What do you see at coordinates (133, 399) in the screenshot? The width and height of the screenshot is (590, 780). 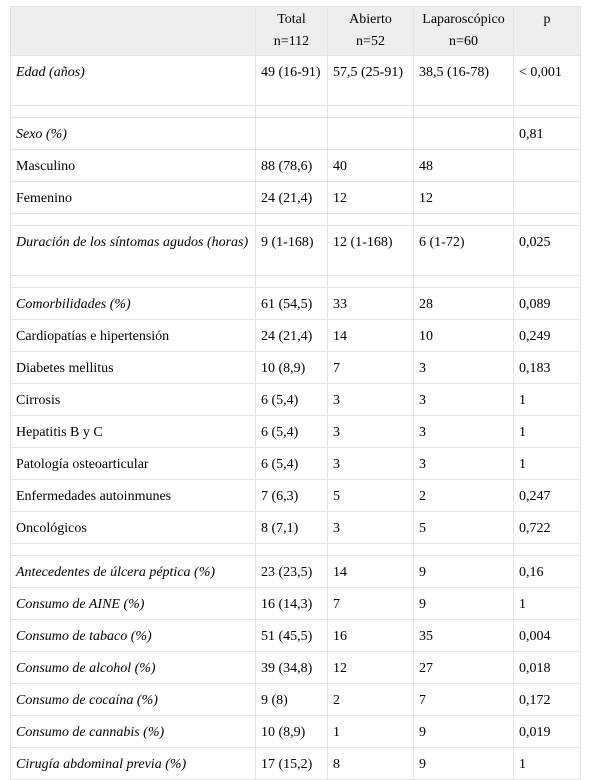 I see `row-label: Cirrosis` at bounding box center [133, 399].